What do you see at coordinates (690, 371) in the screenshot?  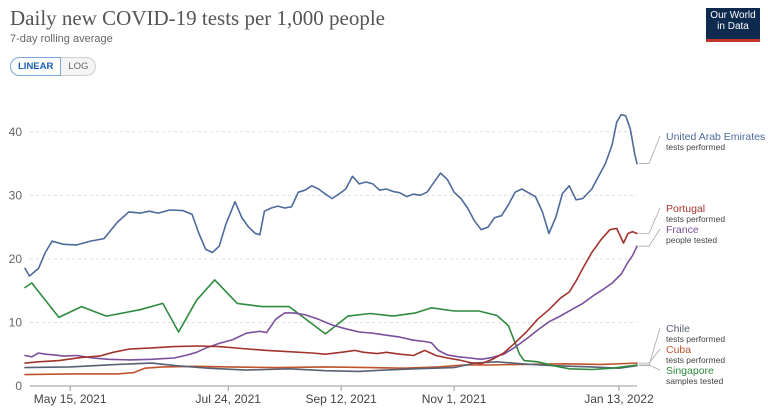 I see `series-label: Singapore` at bounding box center [690, 371].